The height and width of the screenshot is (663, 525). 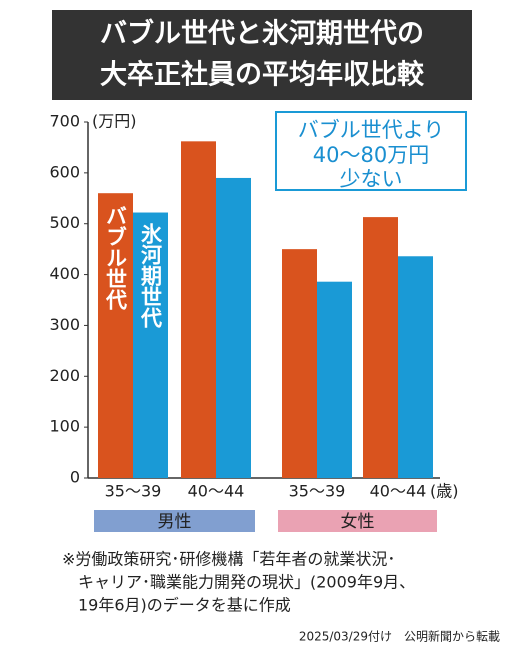 I want to click on chart-title: 大卒正社員の平均年収比較, so click(x=262, y=75).